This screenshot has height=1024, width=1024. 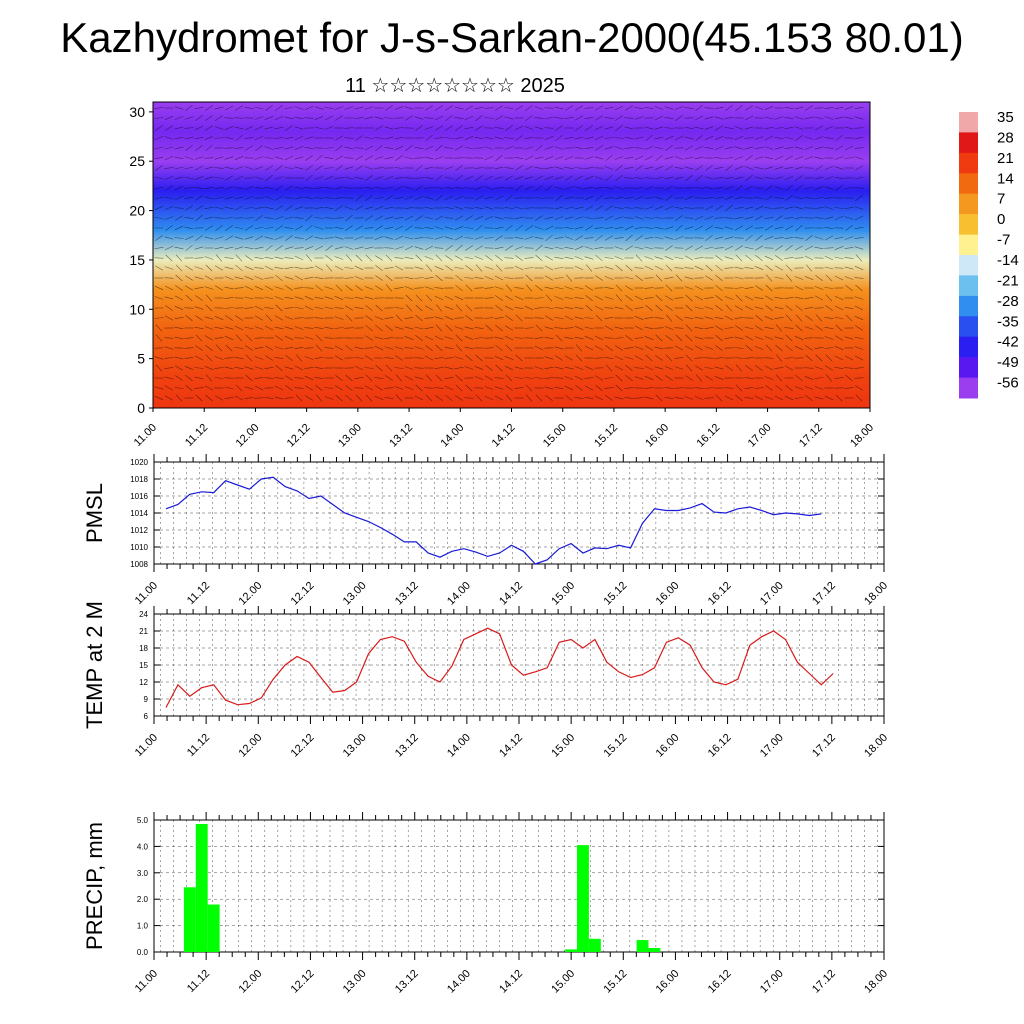 What do you see at coordinates (654, 950) in the screenshot?
I see `precip-bar` at bounding box center [654, 950].